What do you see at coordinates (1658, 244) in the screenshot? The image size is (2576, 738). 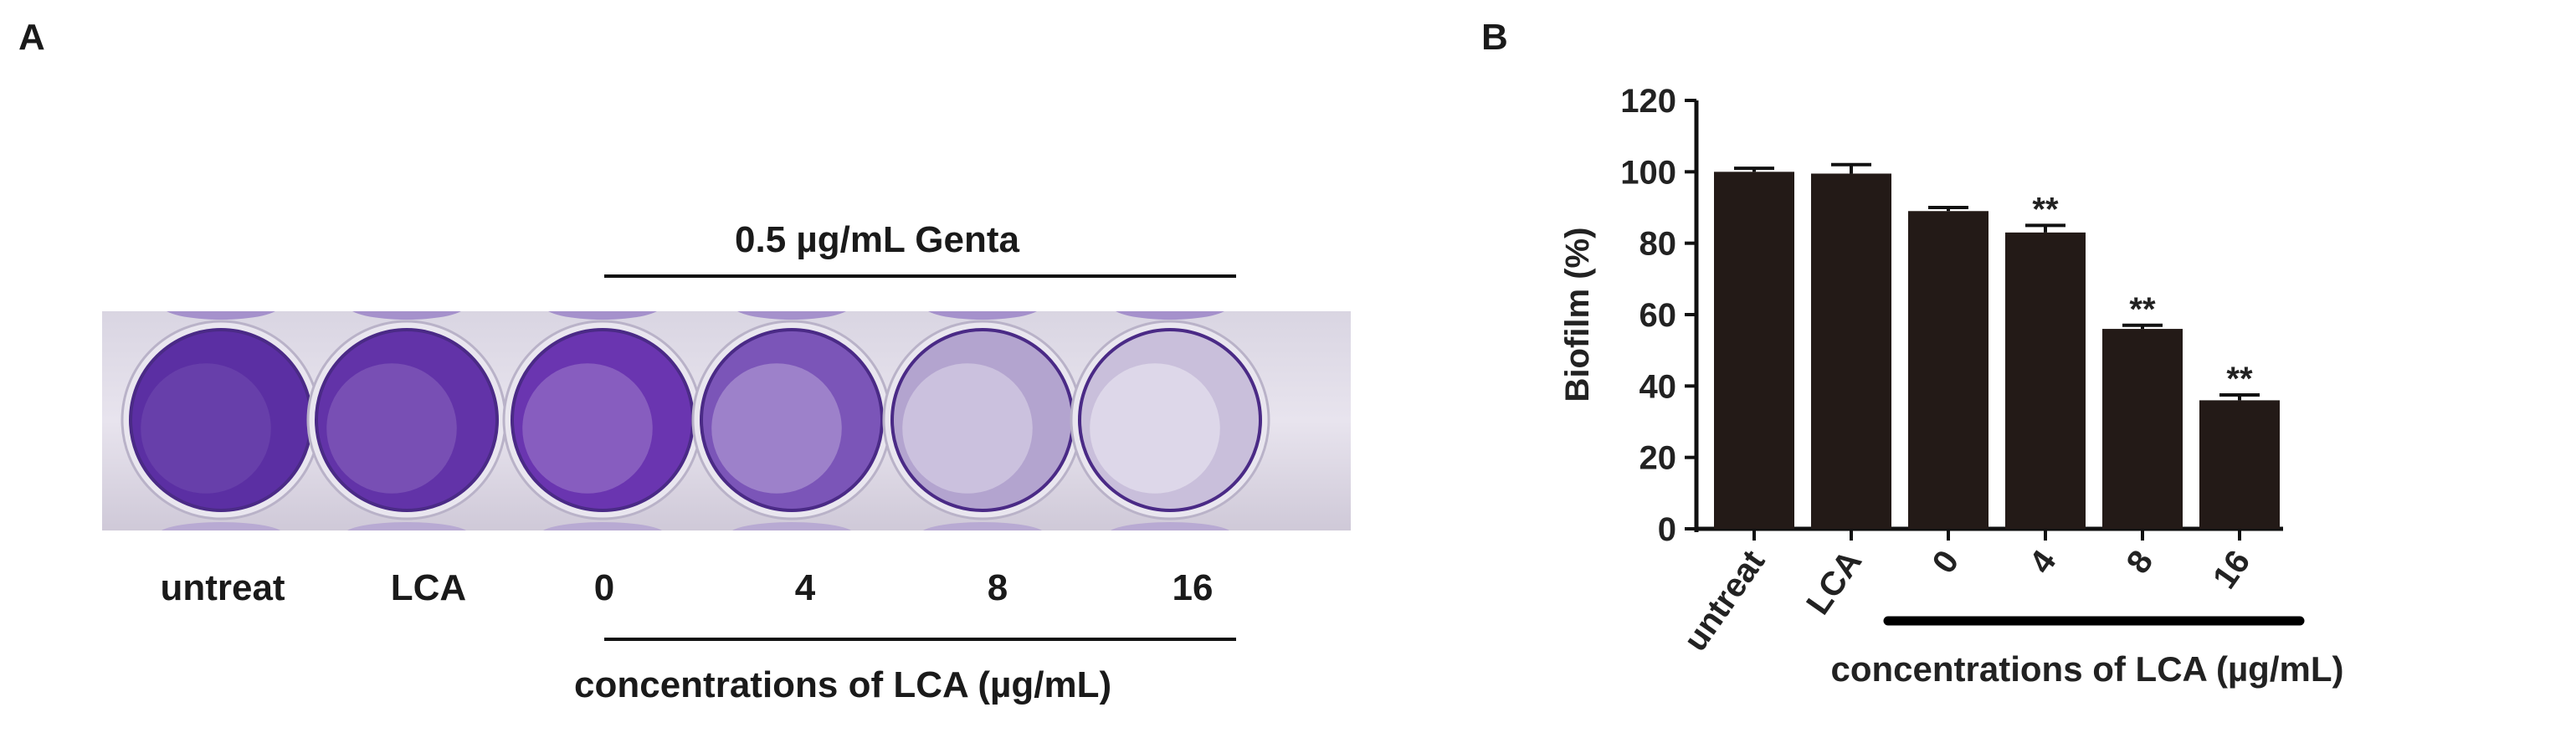 I see `y-tick-label: 80` at bounding box center [1658, 244].